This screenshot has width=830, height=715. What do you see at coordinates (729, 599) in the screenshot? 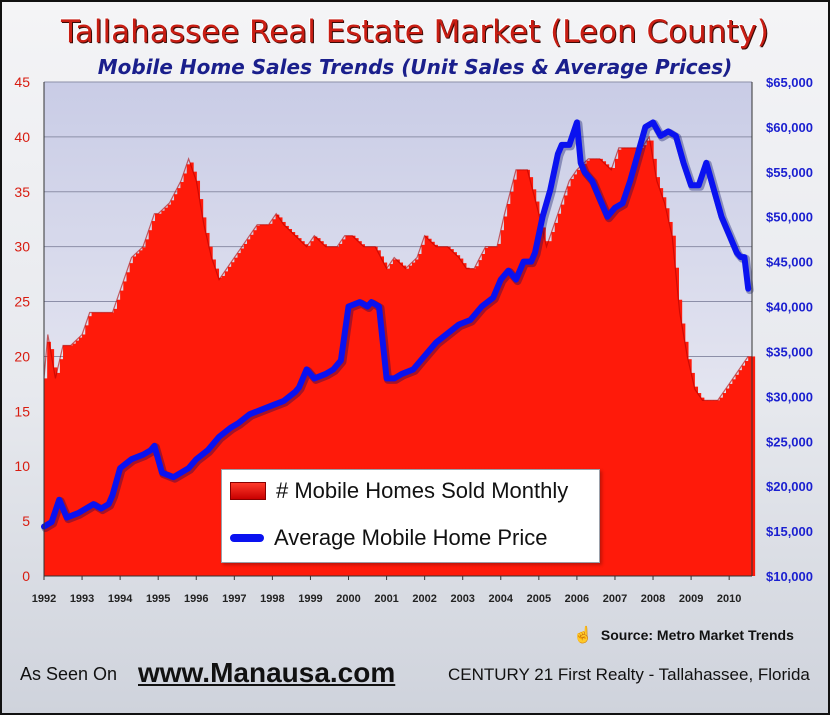
I see `x-axis-tick-label: 2010` at bounding box center [729, 599].